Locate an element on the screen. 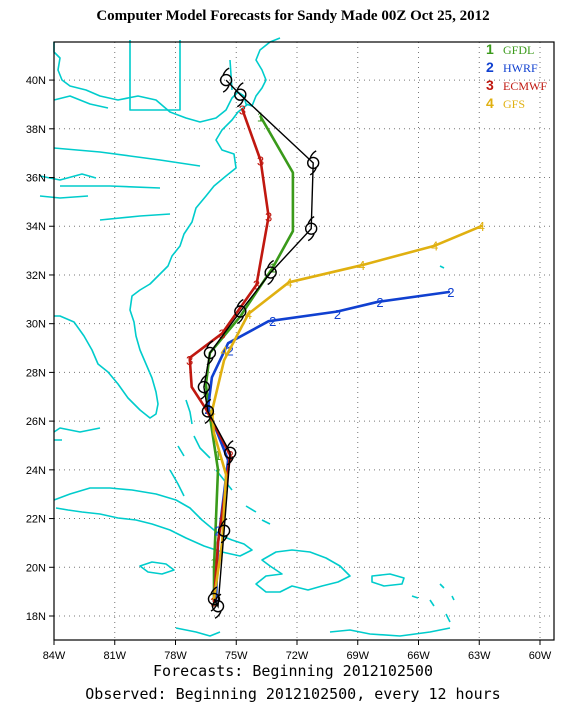 The height and width of the screenshot is (717, 586). x-tick-label: 60W is located at coordinates (540, 656).